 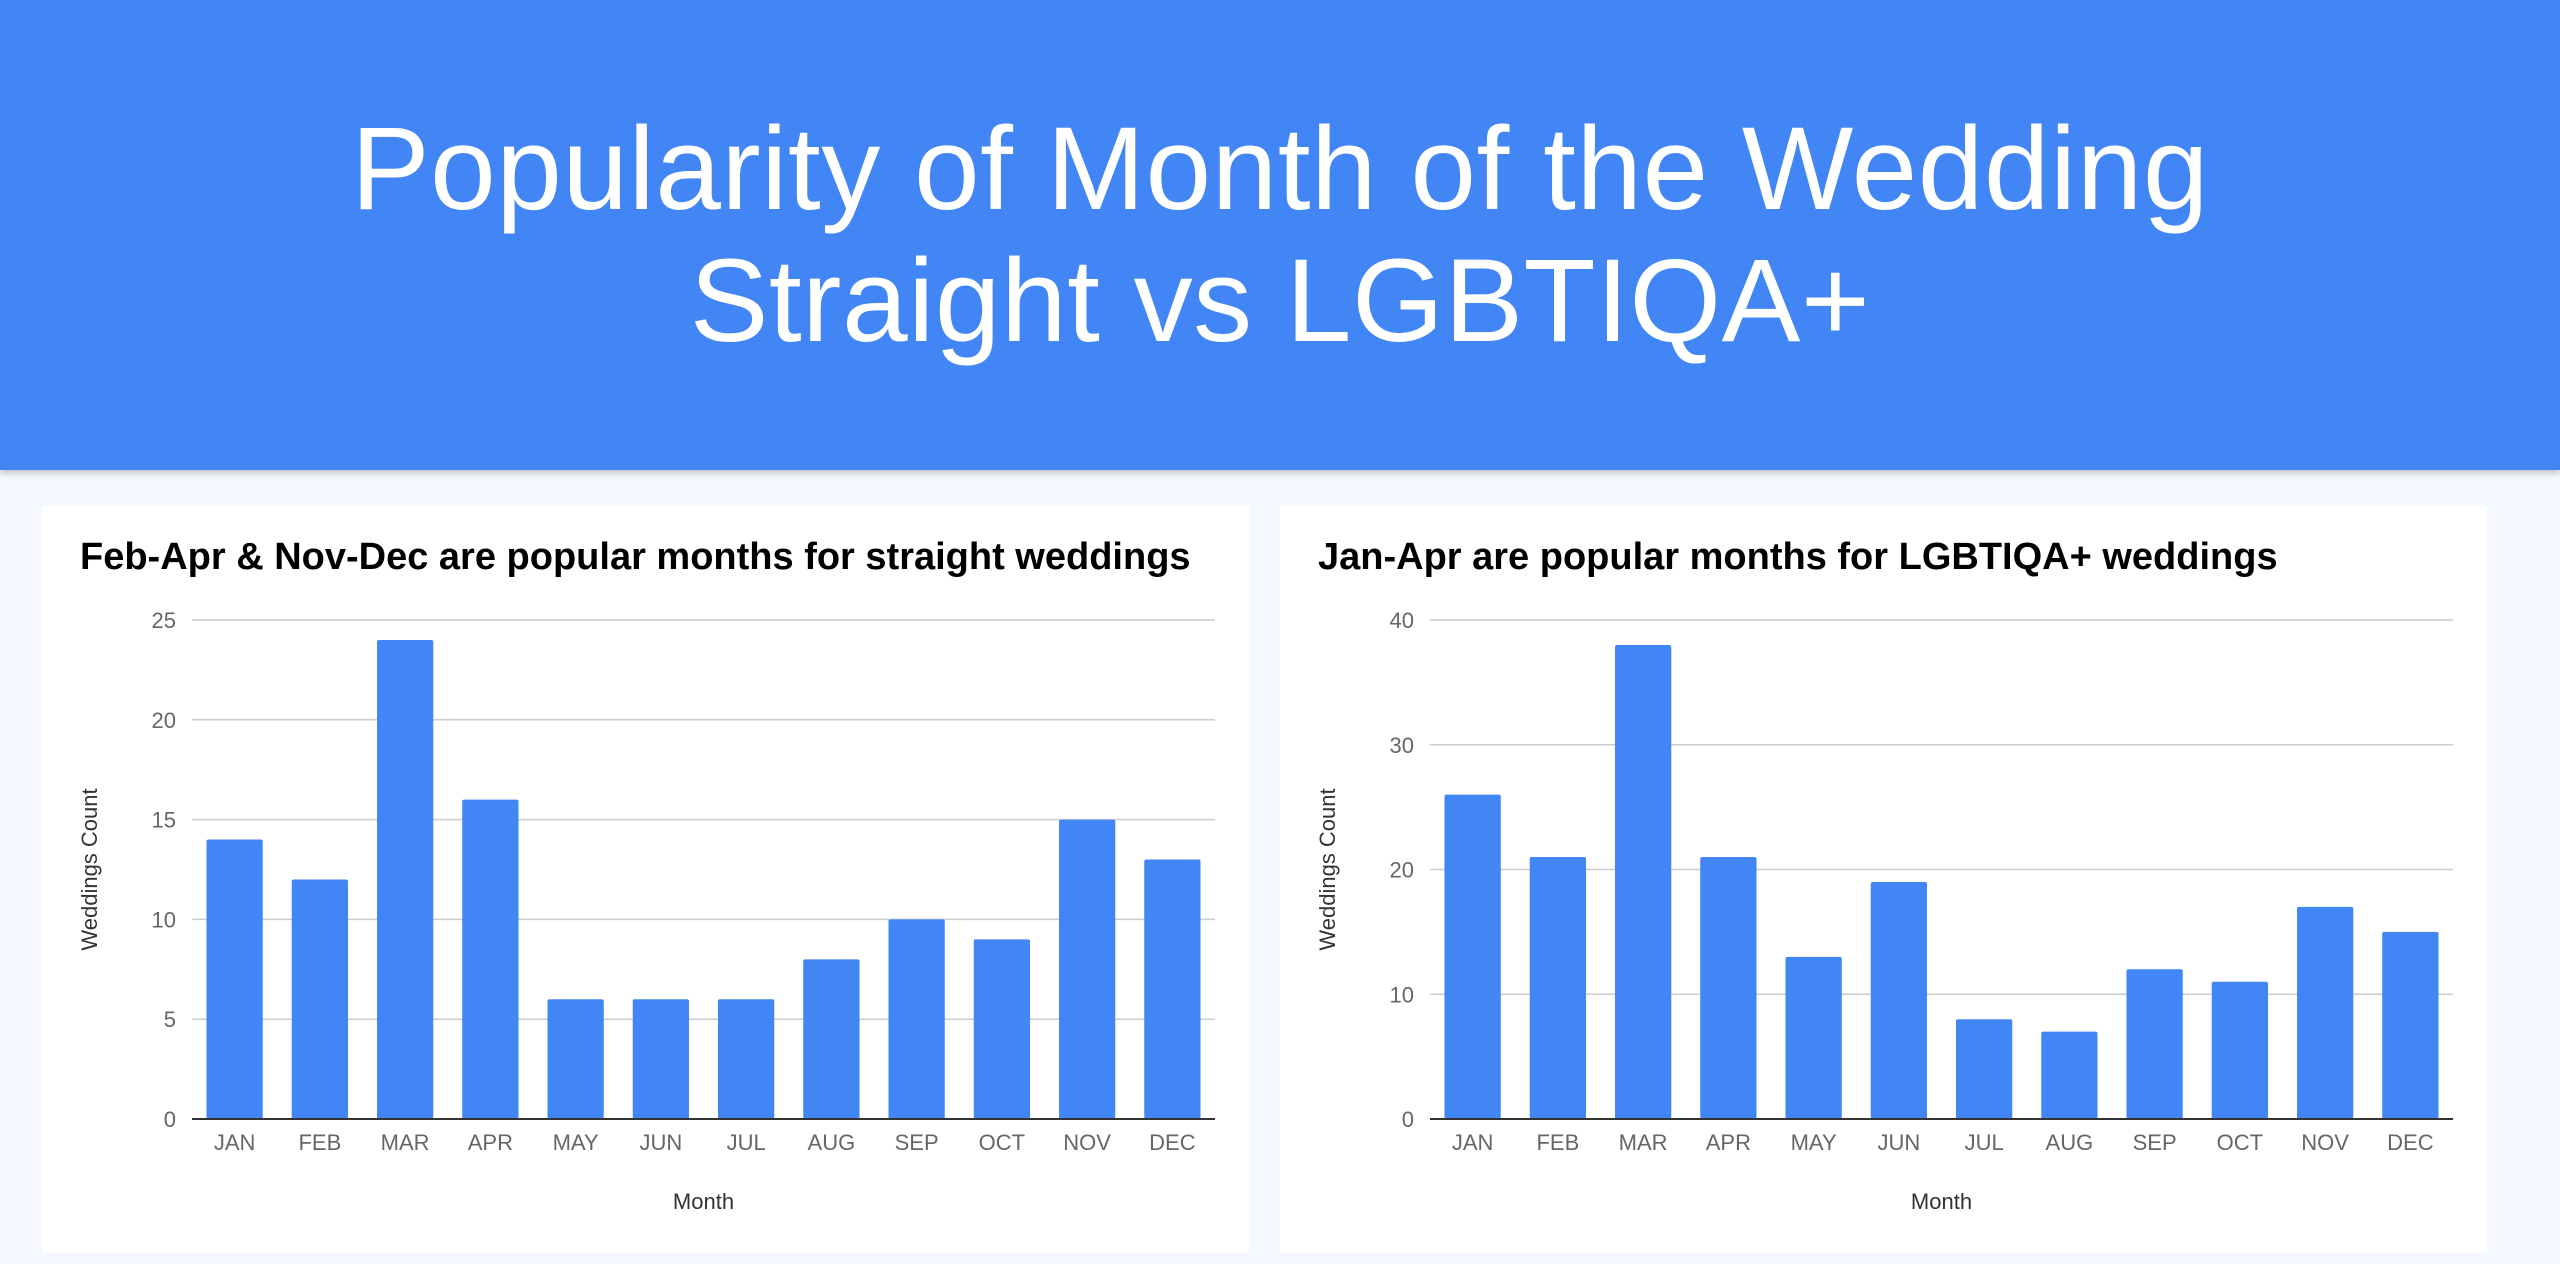 I want to click on page-title-line-1: Popularity of Month of the Wedding, so click(x=1280, y=169).